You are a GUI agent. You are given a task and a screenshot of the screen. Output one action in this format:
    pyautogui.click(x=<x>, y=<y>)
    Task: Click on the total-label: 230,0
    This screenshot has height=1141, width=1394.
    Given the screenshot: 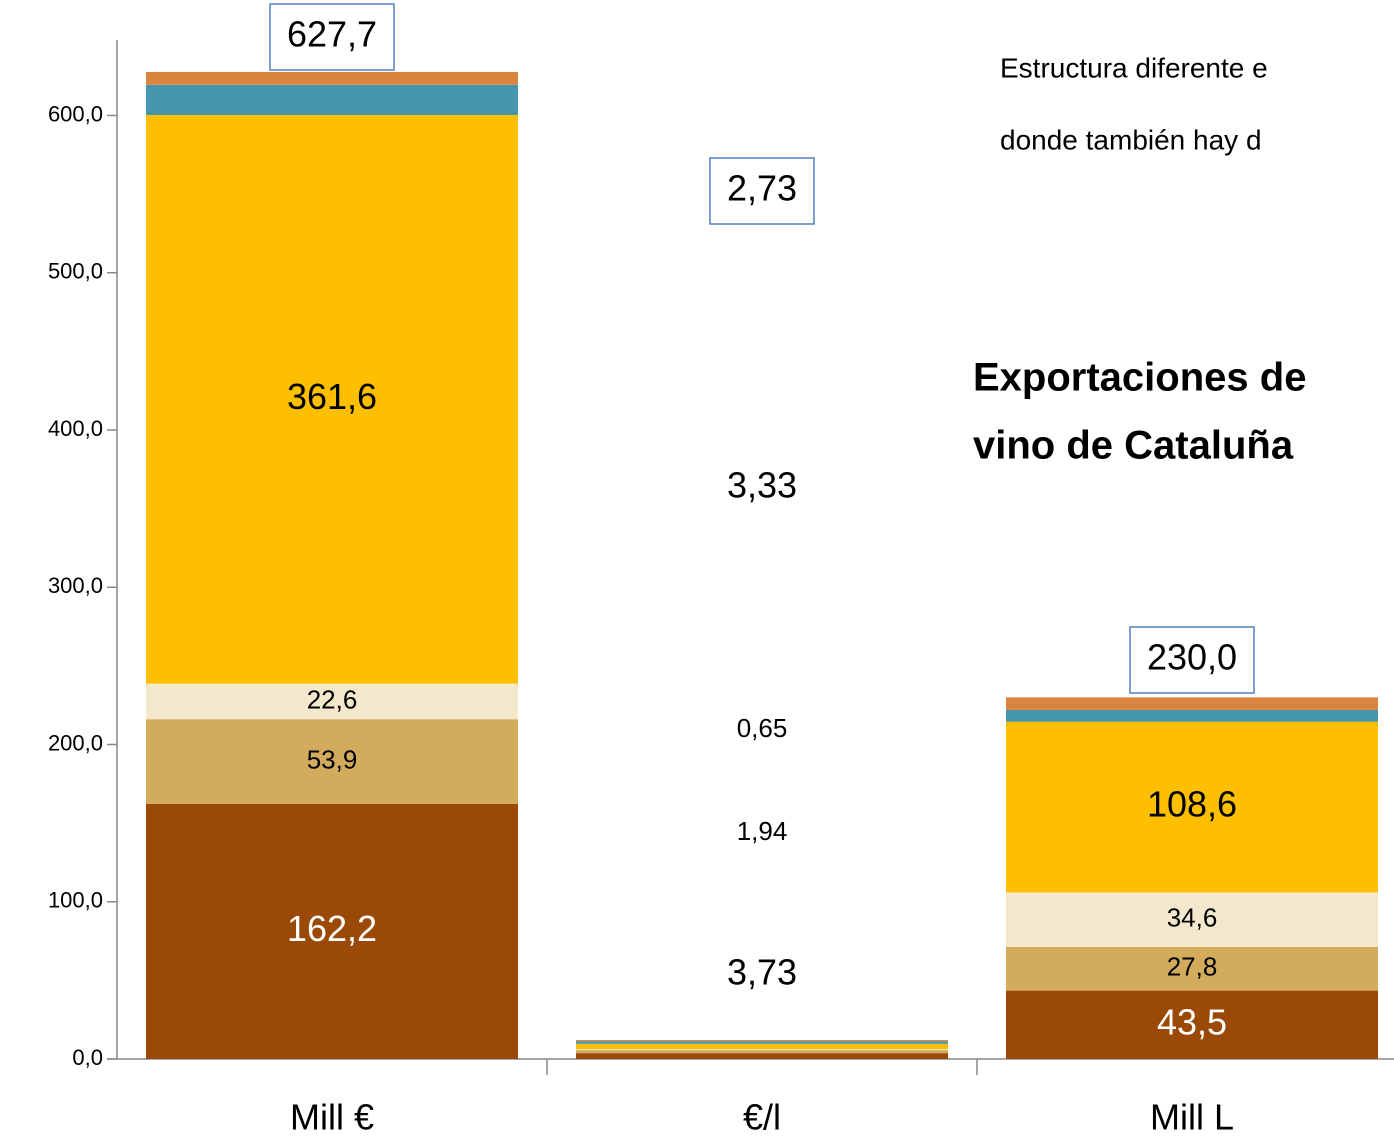 What is the action you would take?
    pyautogui.click(x=1192, y=657)
    